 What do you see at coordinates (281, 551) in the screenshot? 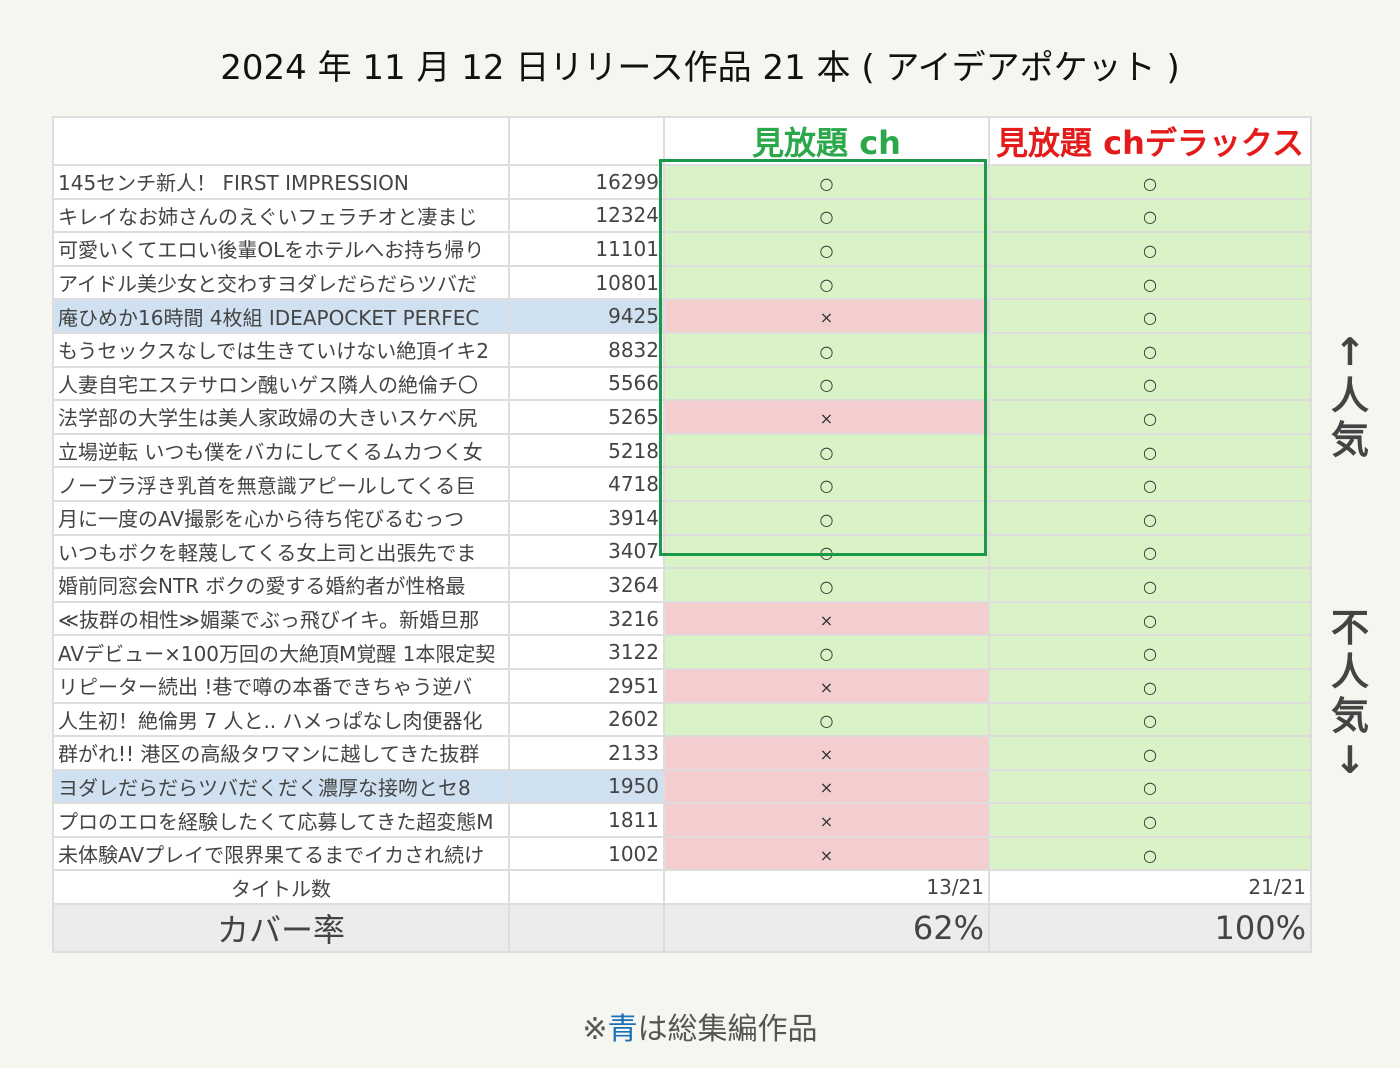
I see `row-title: いつもボクを軽蔑してくる女上司と出張先でま` at bounding box center [281, 551].